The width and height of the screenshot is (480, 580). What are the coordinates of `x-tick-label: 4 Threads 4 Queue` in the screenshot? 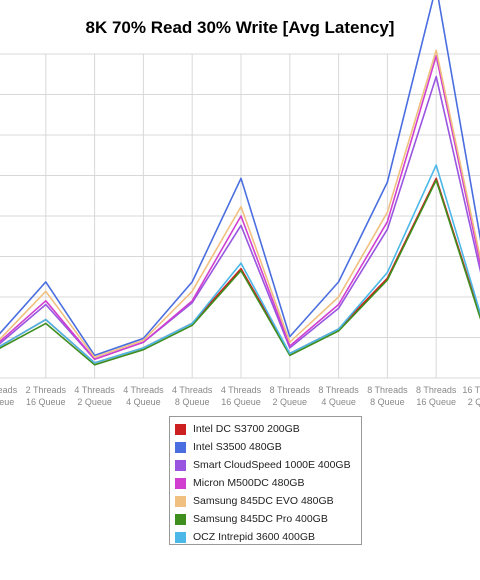 It's located at (143, 396).